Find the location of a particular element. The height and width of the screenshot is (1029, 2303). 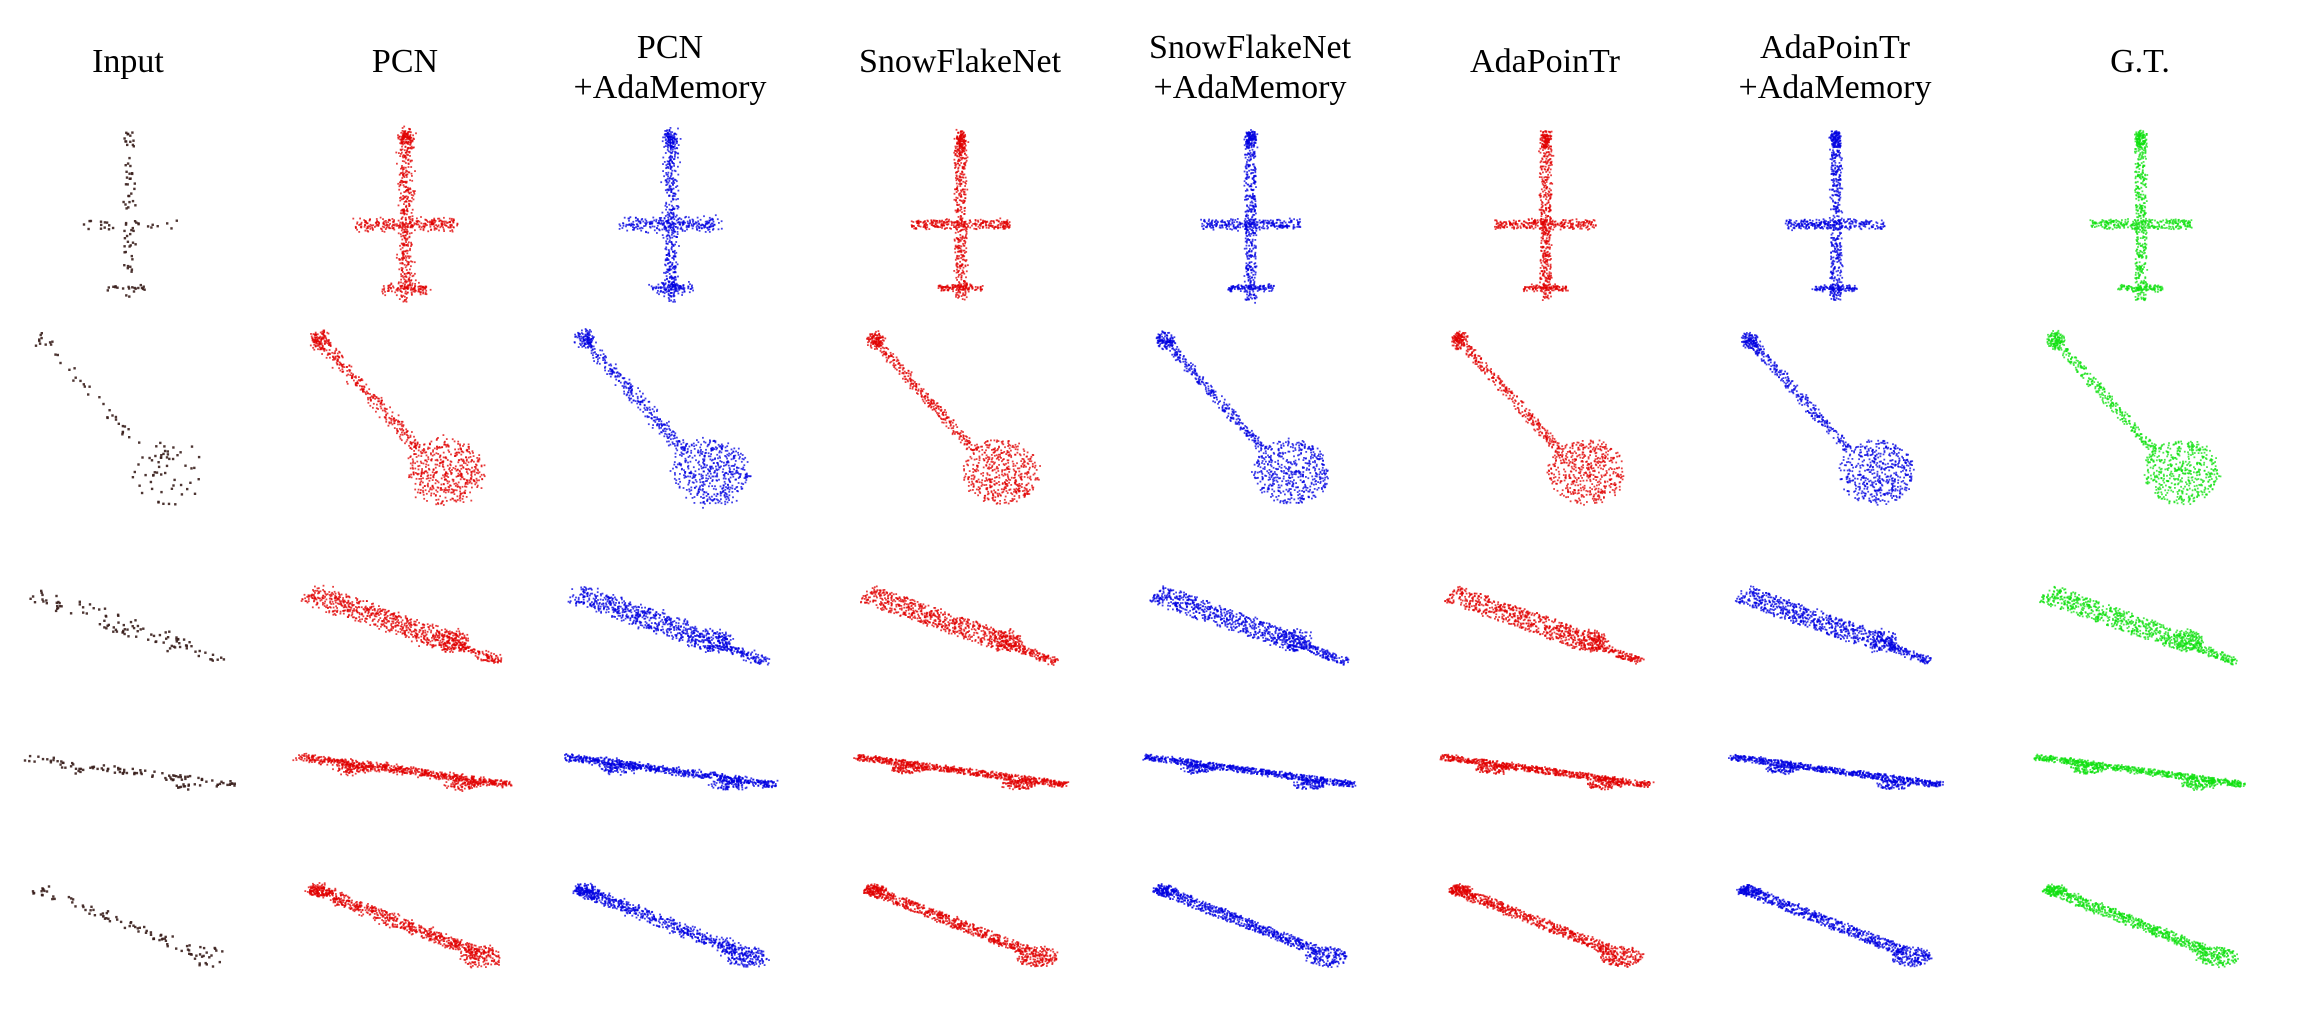

point-cloud-skateboard-gt is located at coordinates (2139, 772).